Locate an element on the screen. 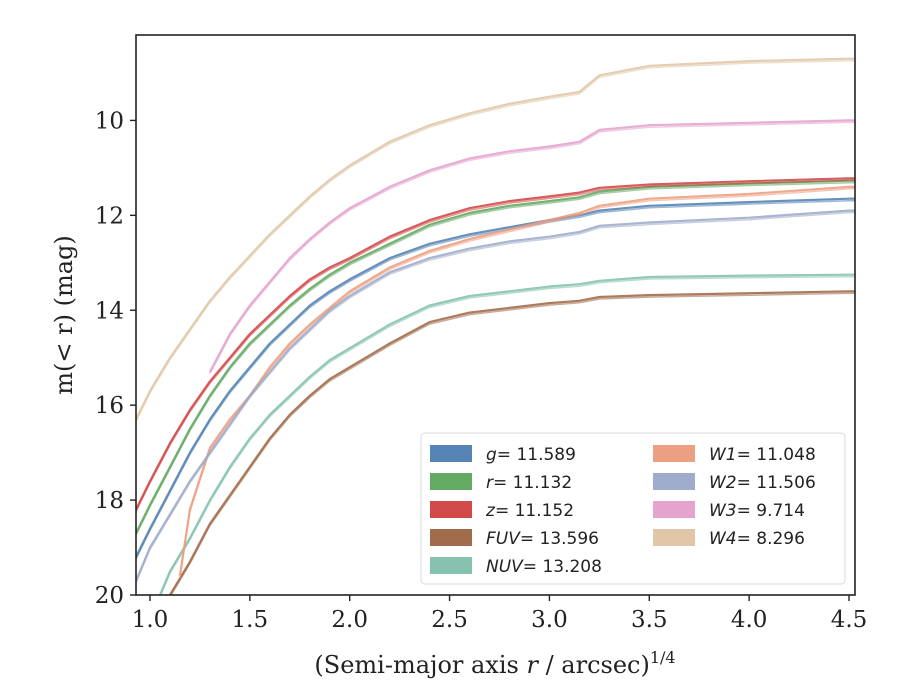  legend-swatch-w2 is located at coordinates (674, 481).